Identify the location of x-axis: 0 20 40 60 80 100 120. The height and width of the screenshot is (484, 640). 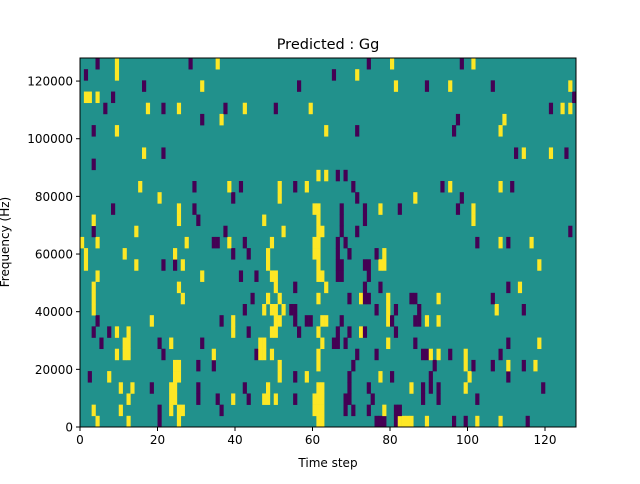
(316, 437).